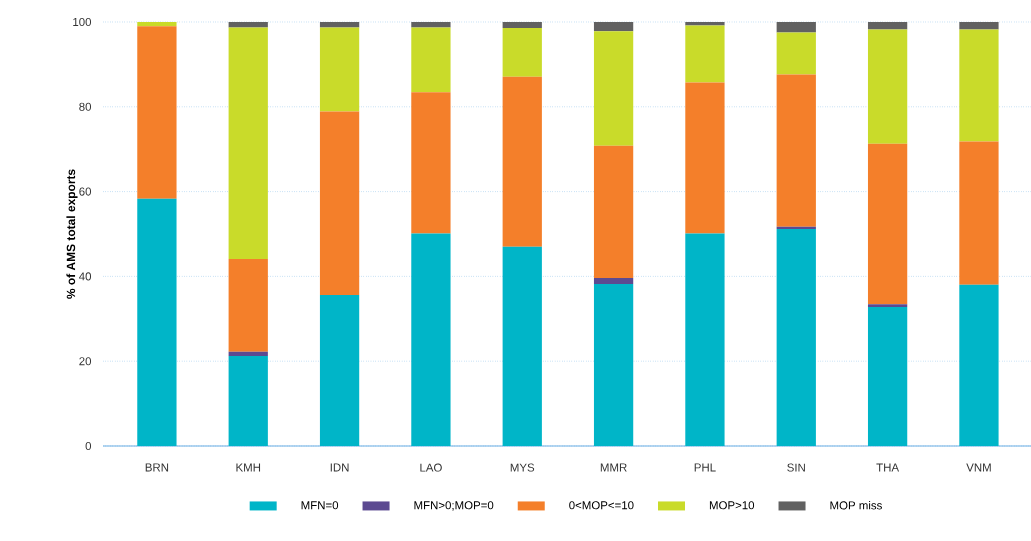 Image resolution: width=1031 pixels, height=541 pixels. I want to click on legend-label: MOP miss, so click(856, 505).